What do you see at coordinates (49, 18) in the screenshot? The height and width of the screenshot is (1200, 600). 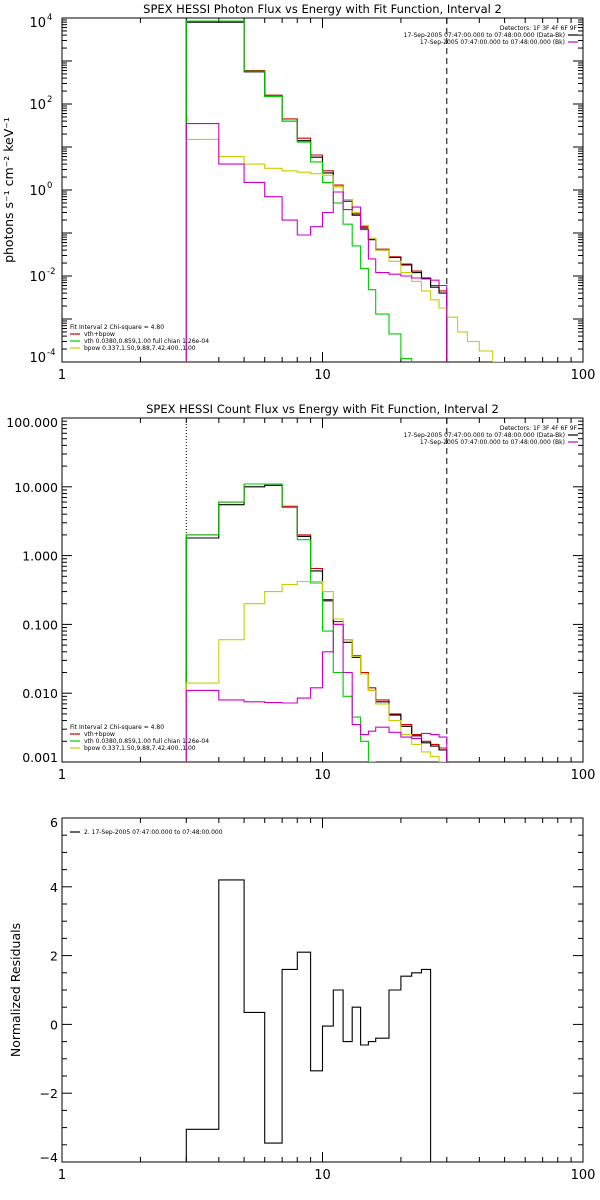 I see `y-tick-exponent: 4` at bounding box center [49, 18].